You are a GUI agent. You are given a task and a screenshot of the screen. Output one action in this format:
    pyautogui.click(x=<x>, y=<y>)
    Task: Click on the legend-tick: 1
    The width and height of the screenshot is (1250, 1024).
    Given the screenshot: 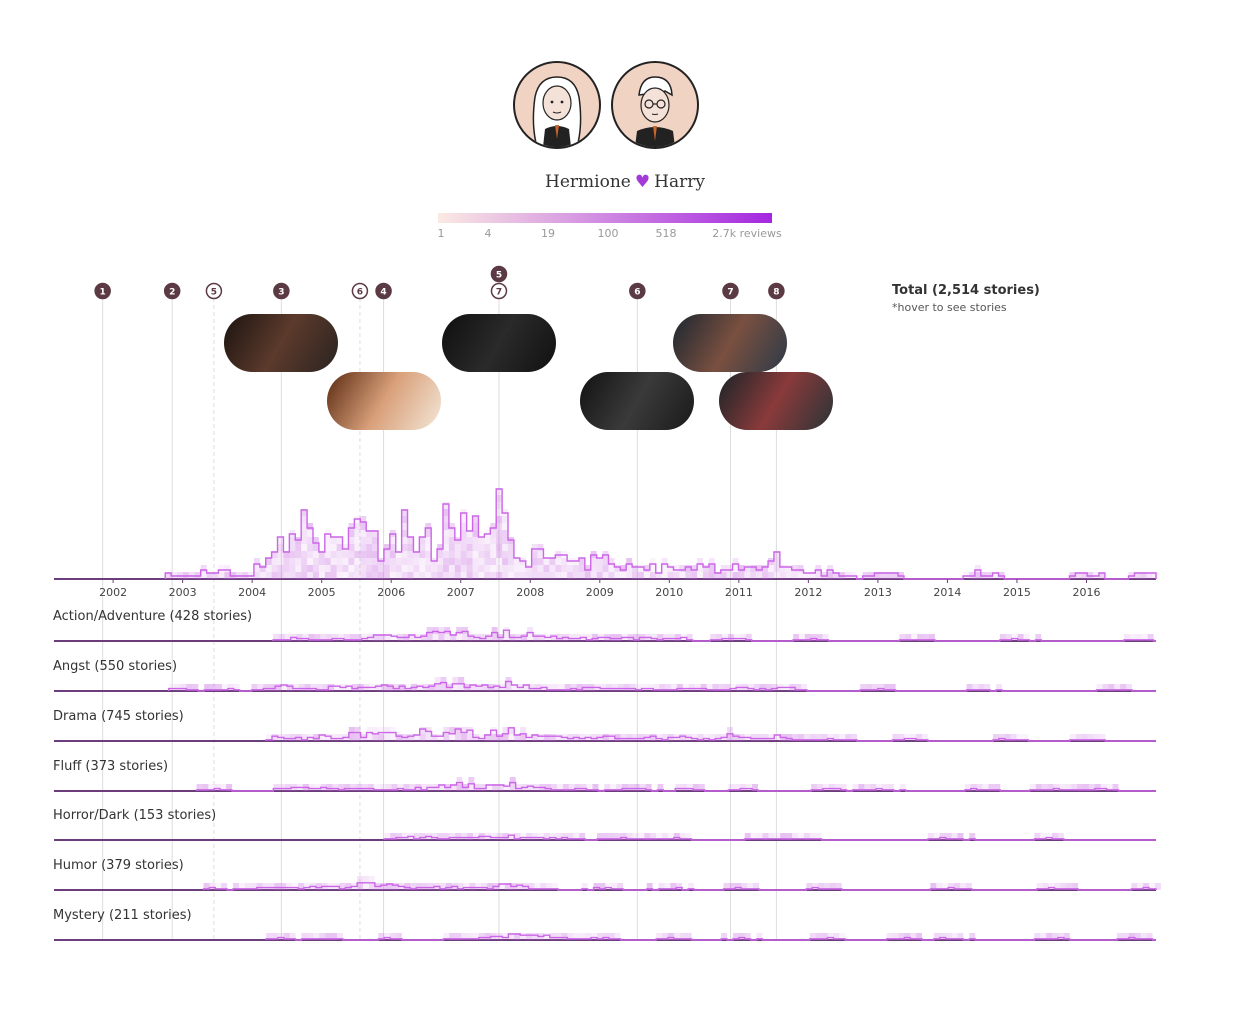 What is the action you would take?
    pyautogui.click(x=441, y=233)
    